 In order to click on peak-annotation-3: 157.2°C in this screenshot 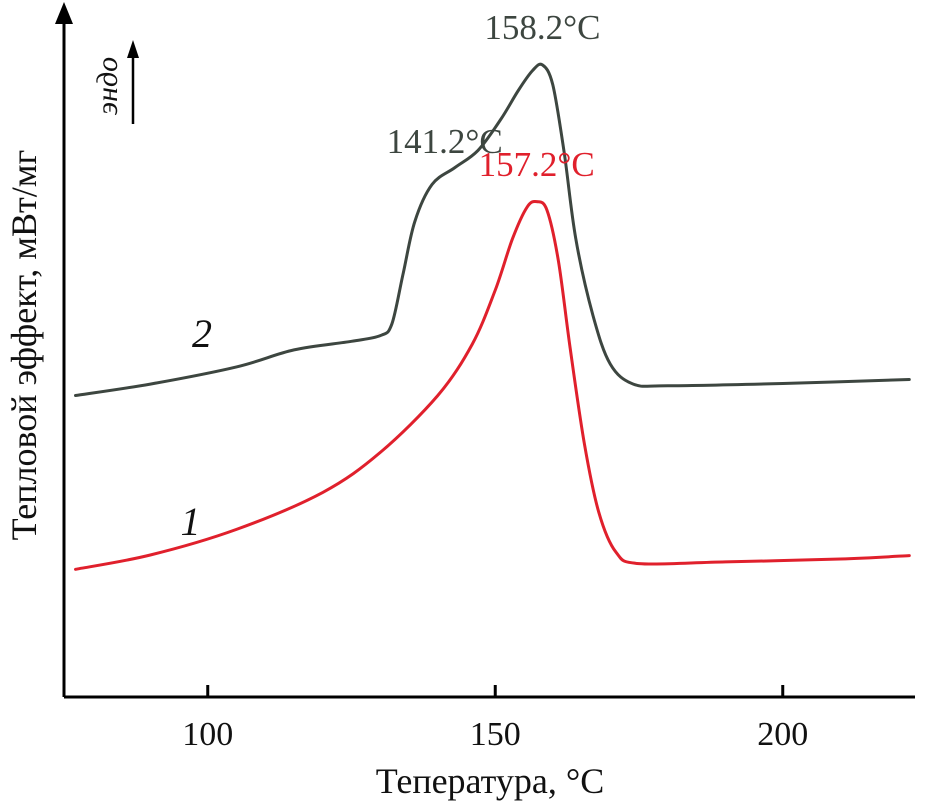, I will do `click(537, 164)`.